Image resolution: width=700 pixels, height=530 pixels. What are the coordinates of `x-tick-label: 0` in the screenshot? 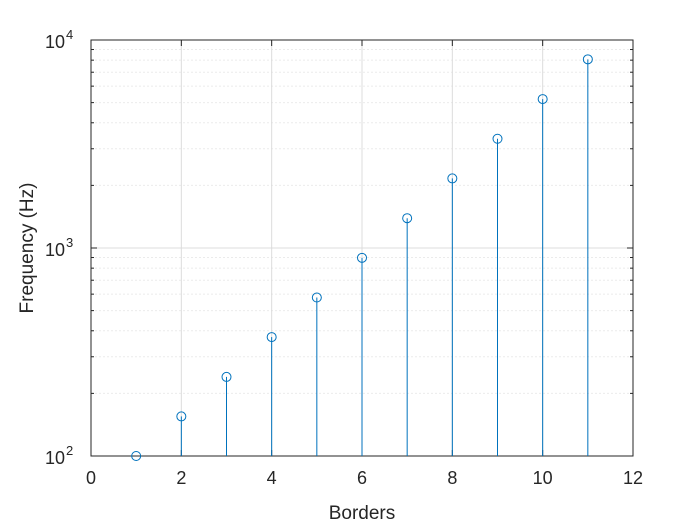 It's located at (91, 478).